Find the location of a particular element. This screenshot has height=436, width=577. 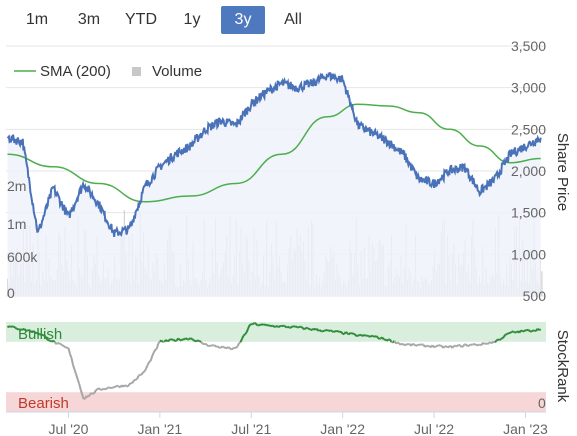

range-1m-button: 1m is located at coordinates (37, 19).